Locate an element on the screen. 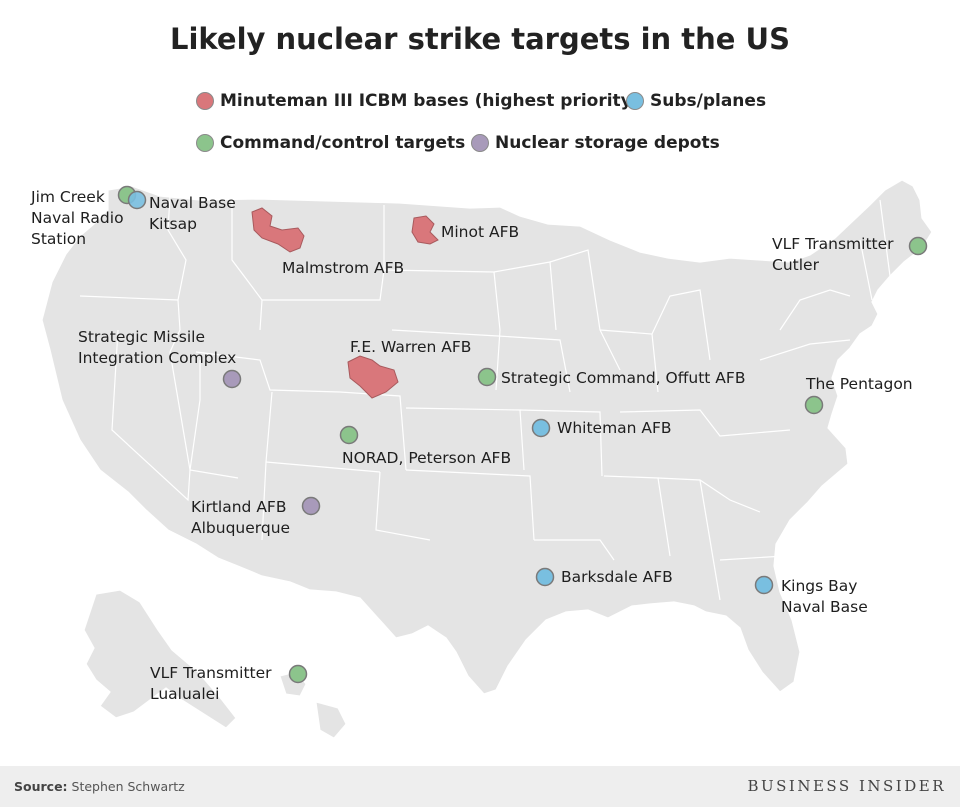  legend-item-command: Command/control targets is located at coordinates (330, 143).